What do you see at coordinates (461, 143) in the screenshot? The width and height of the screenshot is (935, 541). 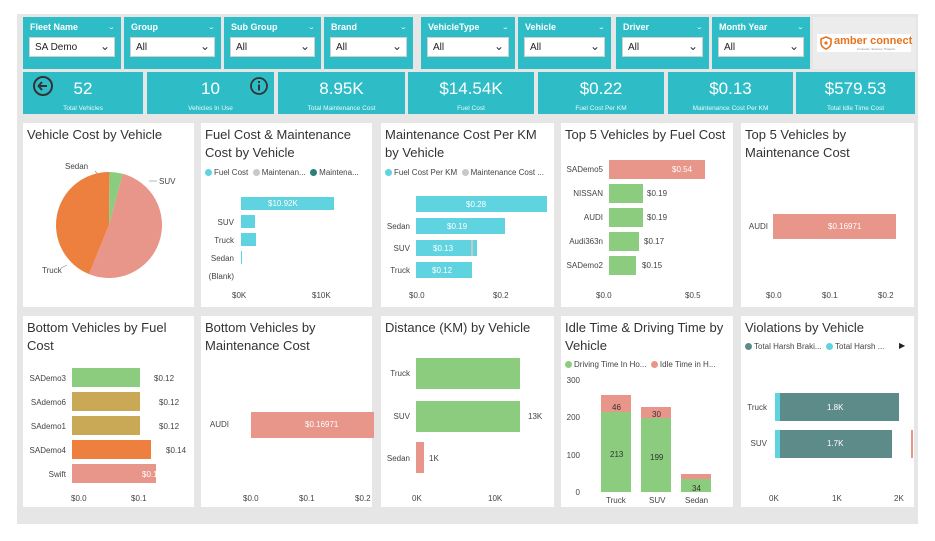 I see `panel-title: Maintenance Cost Per KM by Vehicle` at bounding box center [461, 143].